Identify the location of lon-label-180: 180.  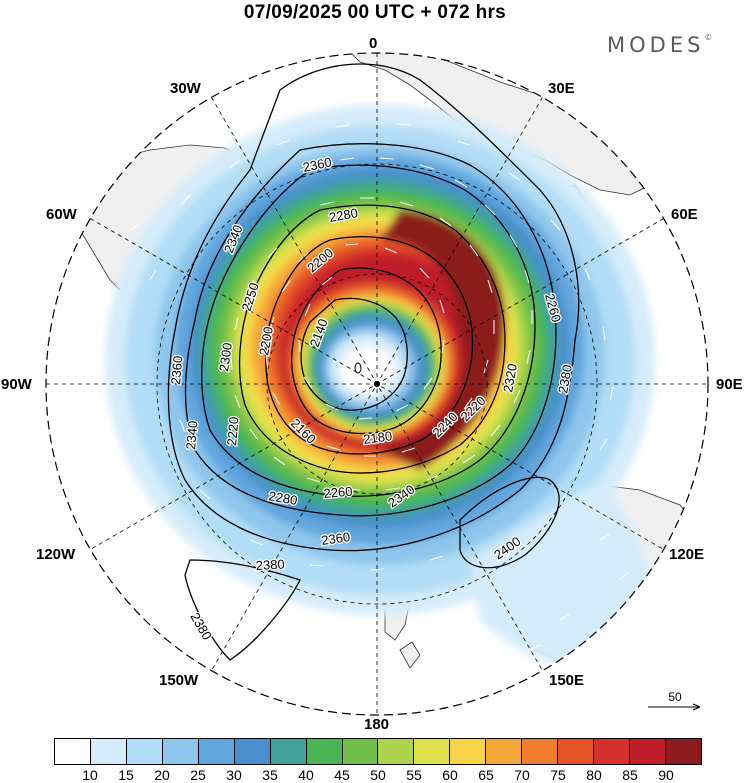
(377, 724).